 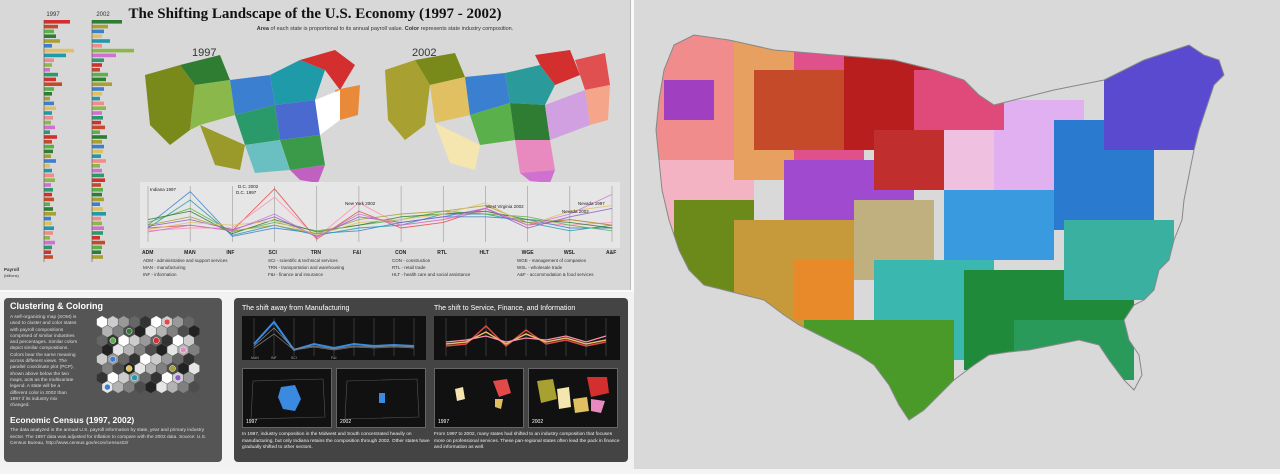 I want to click on pcp-axis-label-1: MAN, so click(x=190, y=253).